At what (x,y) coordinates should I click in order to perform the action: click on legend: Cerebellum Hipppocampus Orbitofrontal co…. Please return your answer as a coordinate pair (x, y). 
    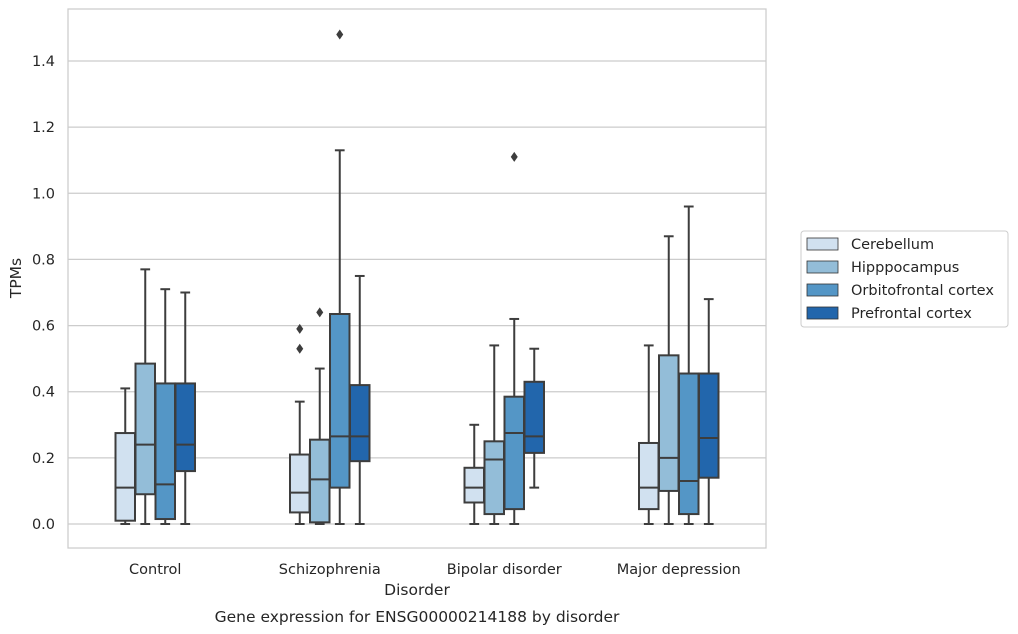
    Looking at the image, I should click on (904, 279).